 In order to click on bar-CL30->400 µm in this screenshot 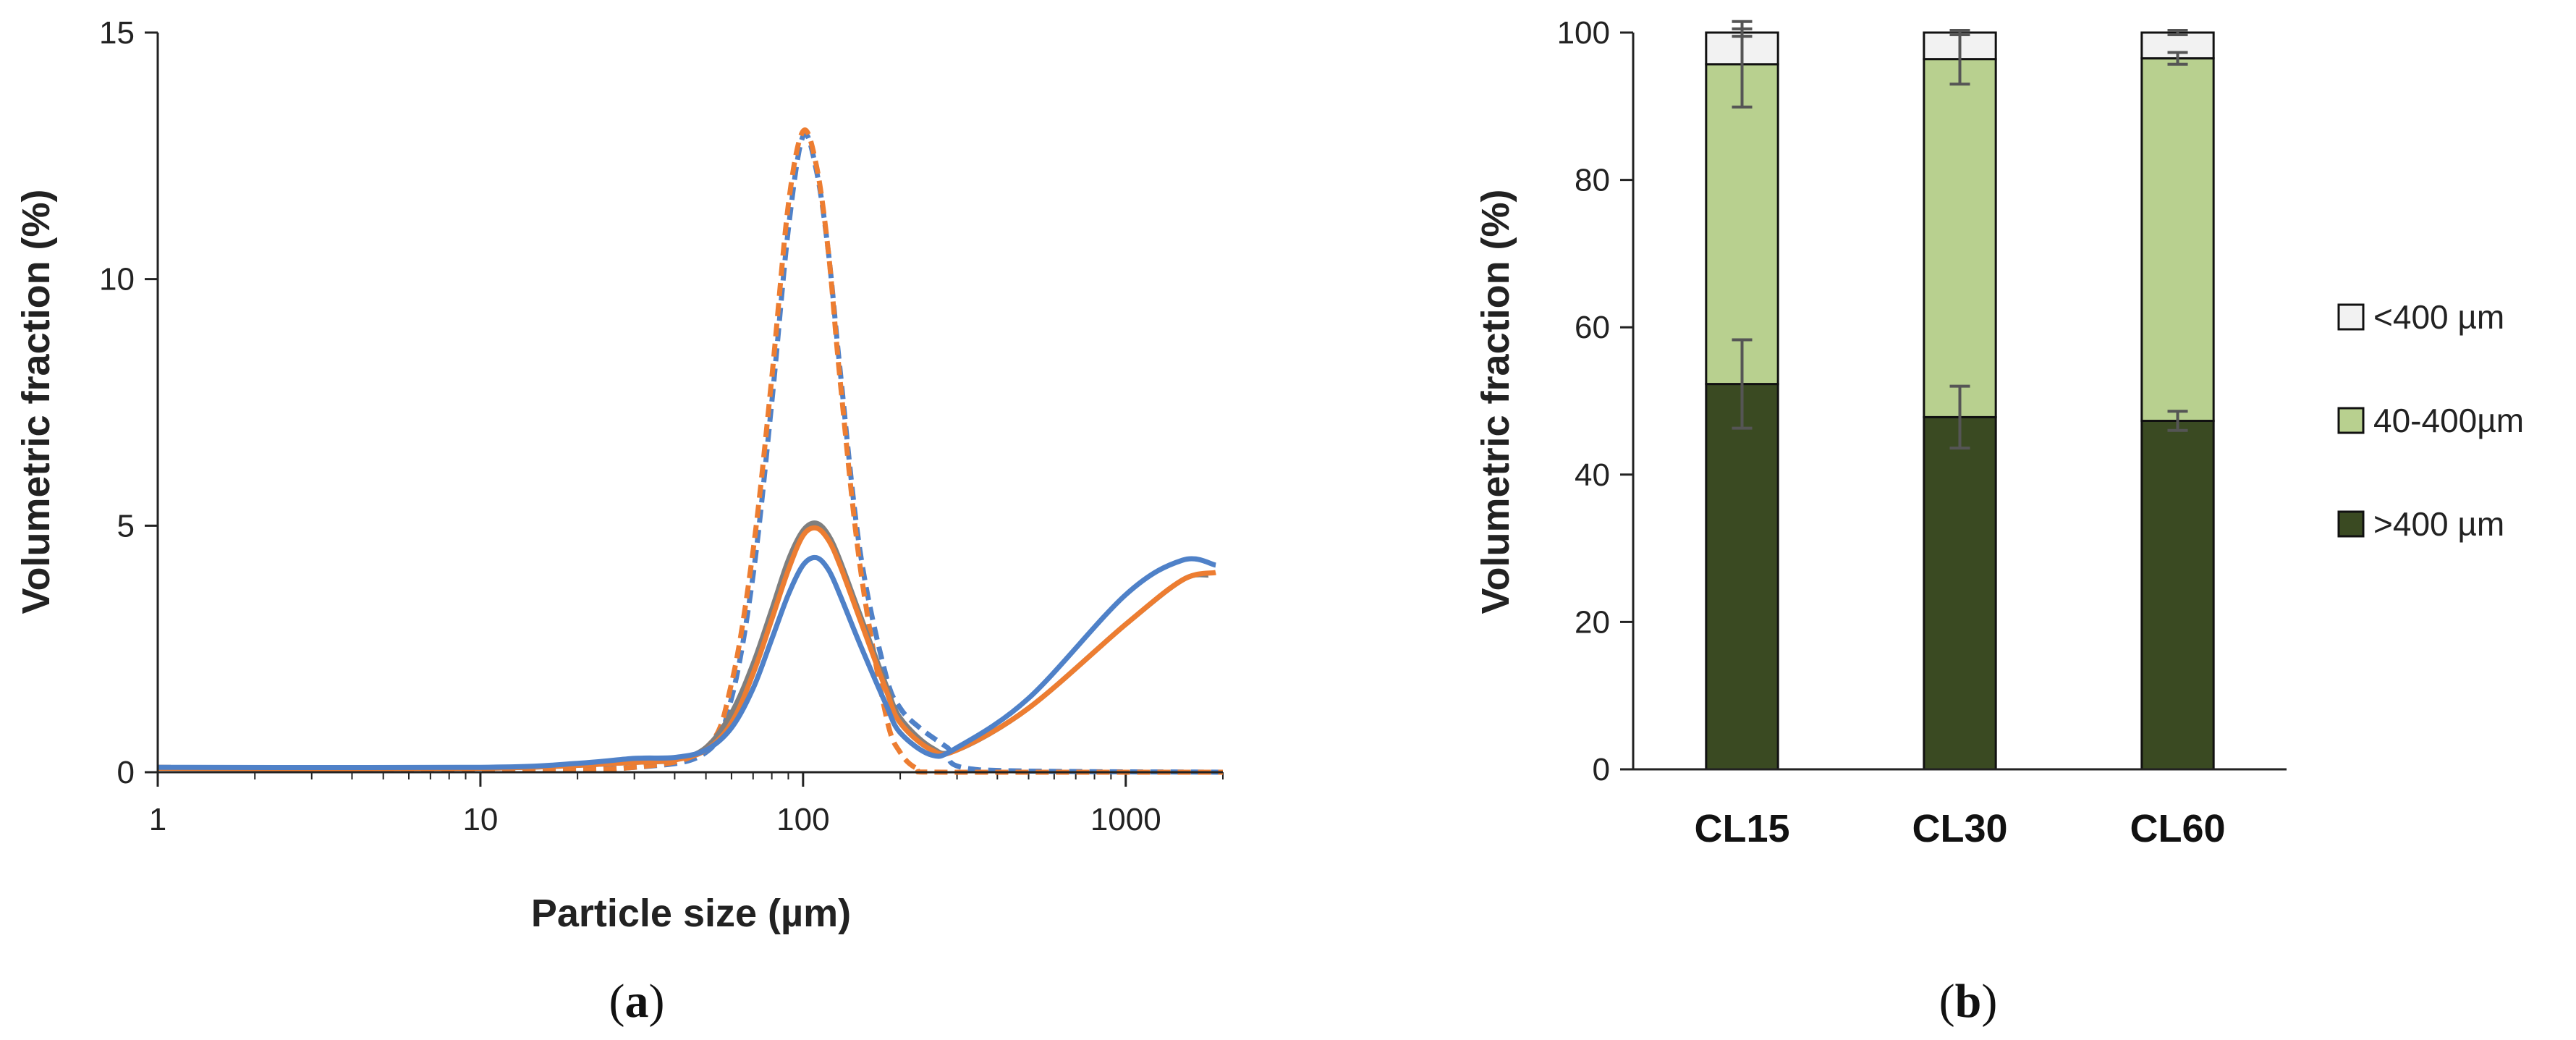, I will do `click(1960, 593)`.